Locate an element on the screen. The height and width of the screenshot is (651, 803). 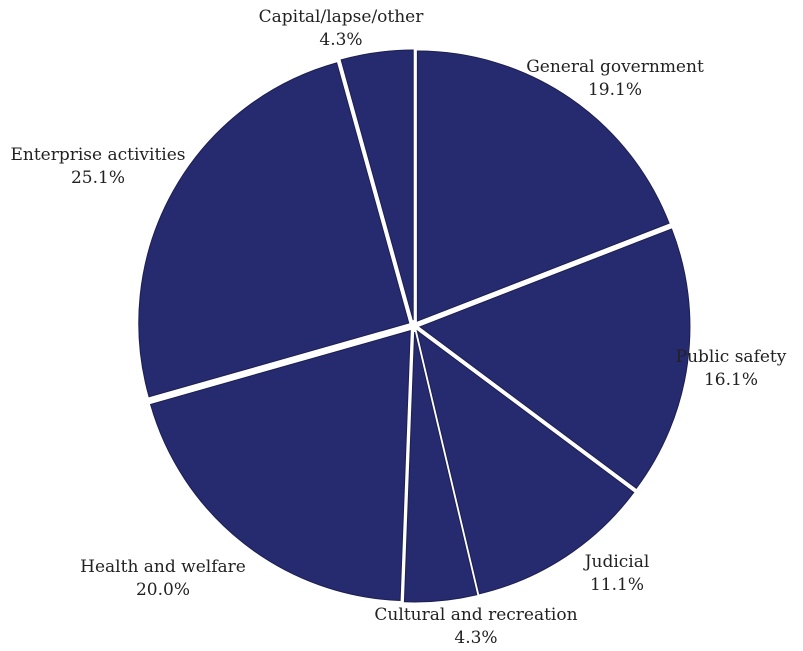
pie-slice-public-safety is located at coordinates (554, 358).